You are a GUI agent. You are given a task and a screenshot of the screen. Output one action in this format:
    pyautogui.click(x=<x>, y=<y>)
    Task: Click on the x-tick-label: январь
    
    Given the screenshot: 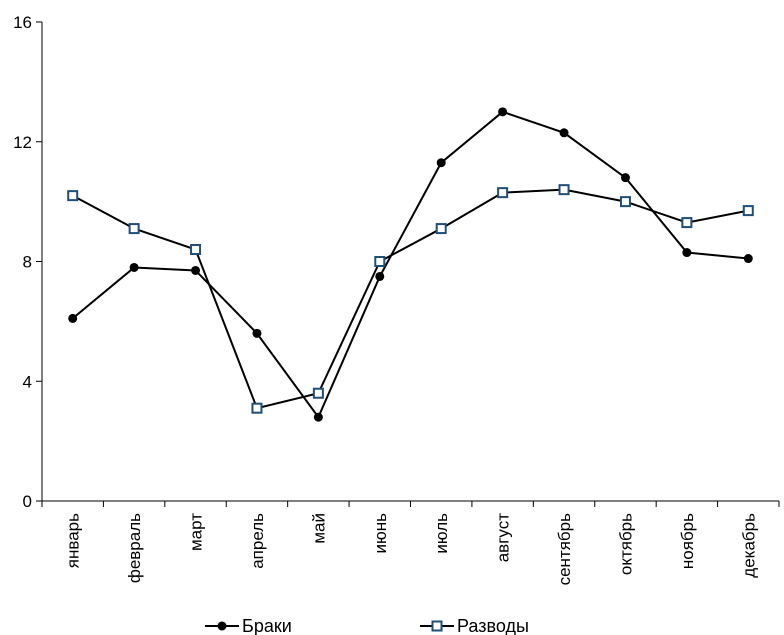 What is the action you would take?
    pyautogui.click(x=73, y=540)
    